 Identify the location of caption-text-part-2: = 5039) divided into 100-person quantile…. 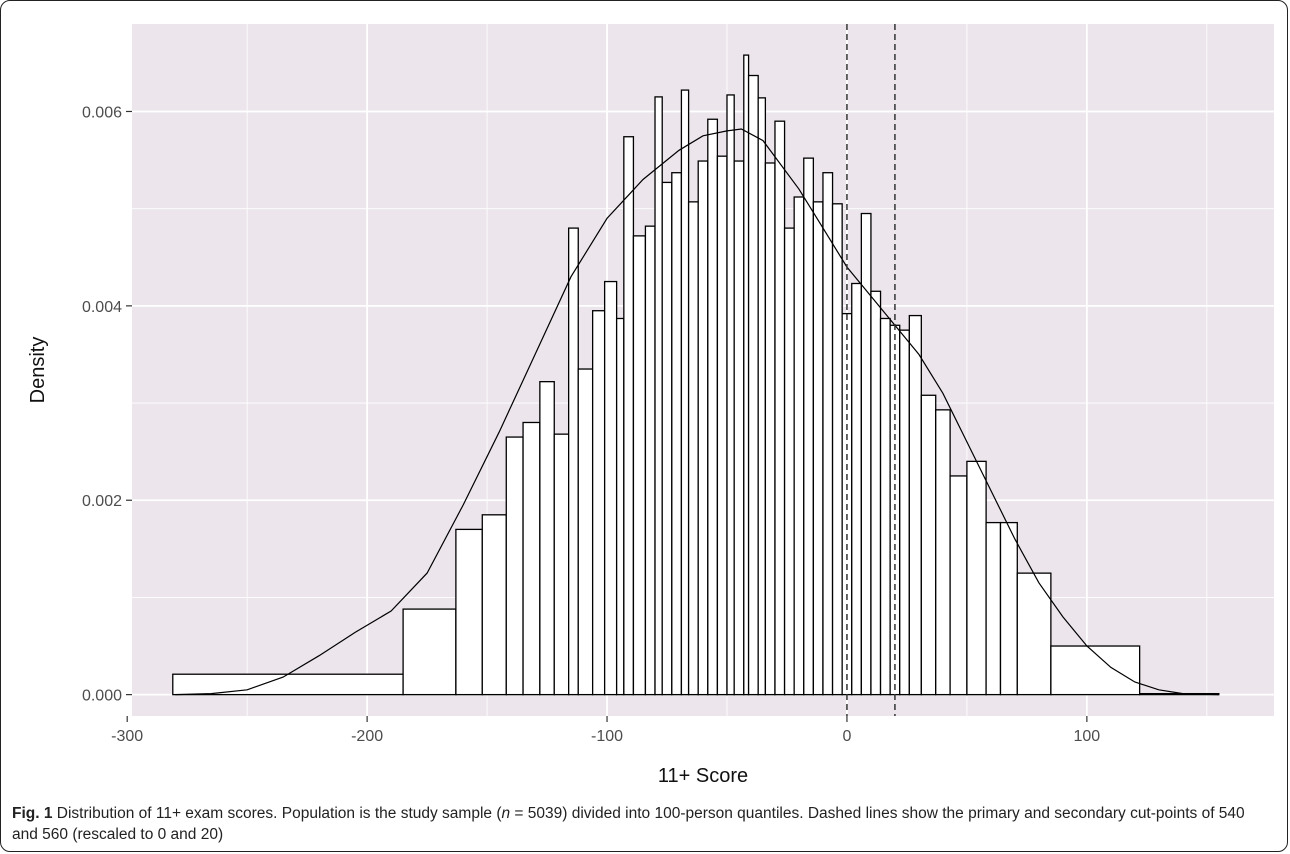
(628, 824).